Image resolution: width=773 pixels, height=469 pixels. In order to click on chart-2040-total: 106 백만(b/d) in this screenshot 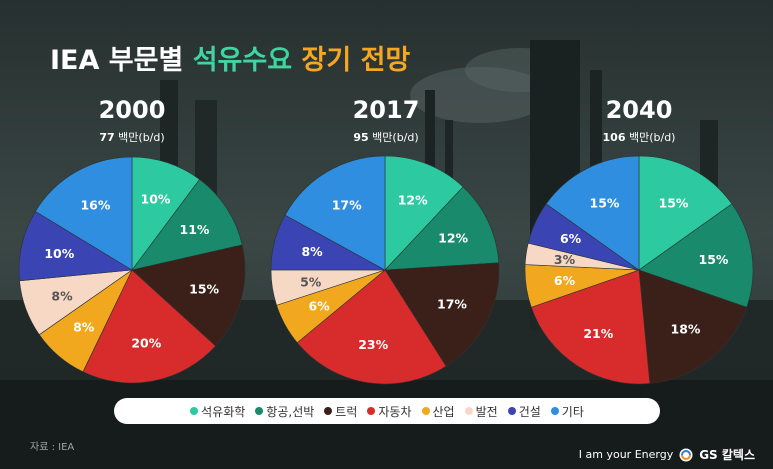, I will do `click(639, 137)`.